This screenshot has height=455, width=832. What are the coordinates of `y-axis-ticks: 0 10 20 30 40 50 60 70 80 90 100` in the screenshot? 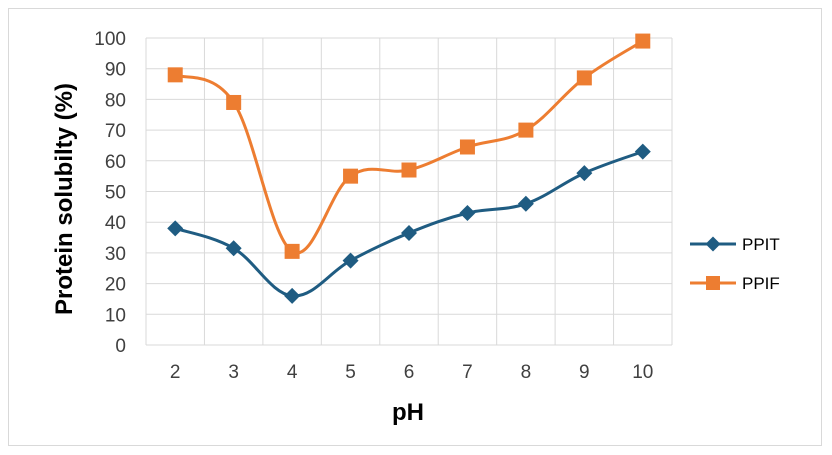 It's located at (110, 193).